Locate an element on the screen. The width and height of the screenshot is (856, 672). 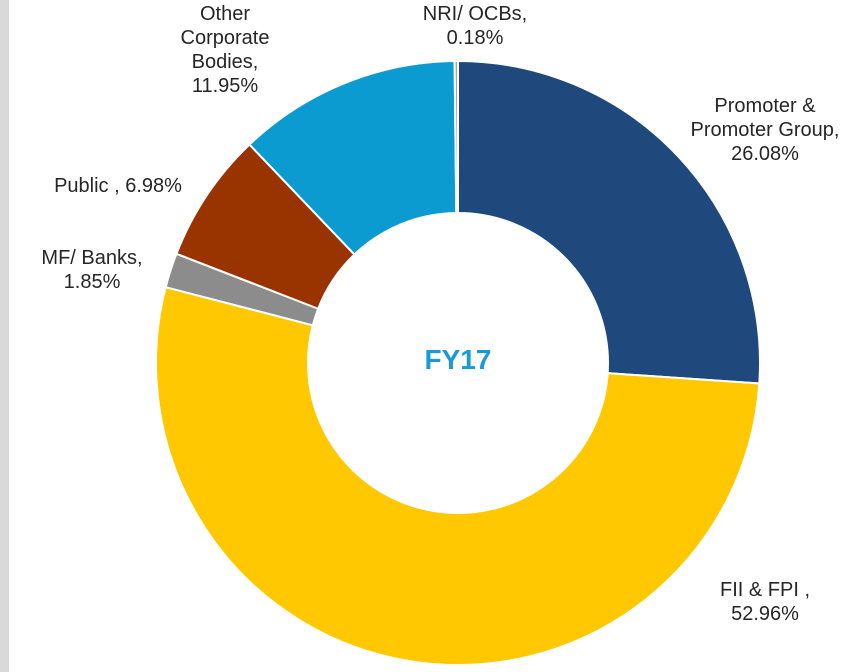
center-label: FY17 is located at coordinates (458, 359).